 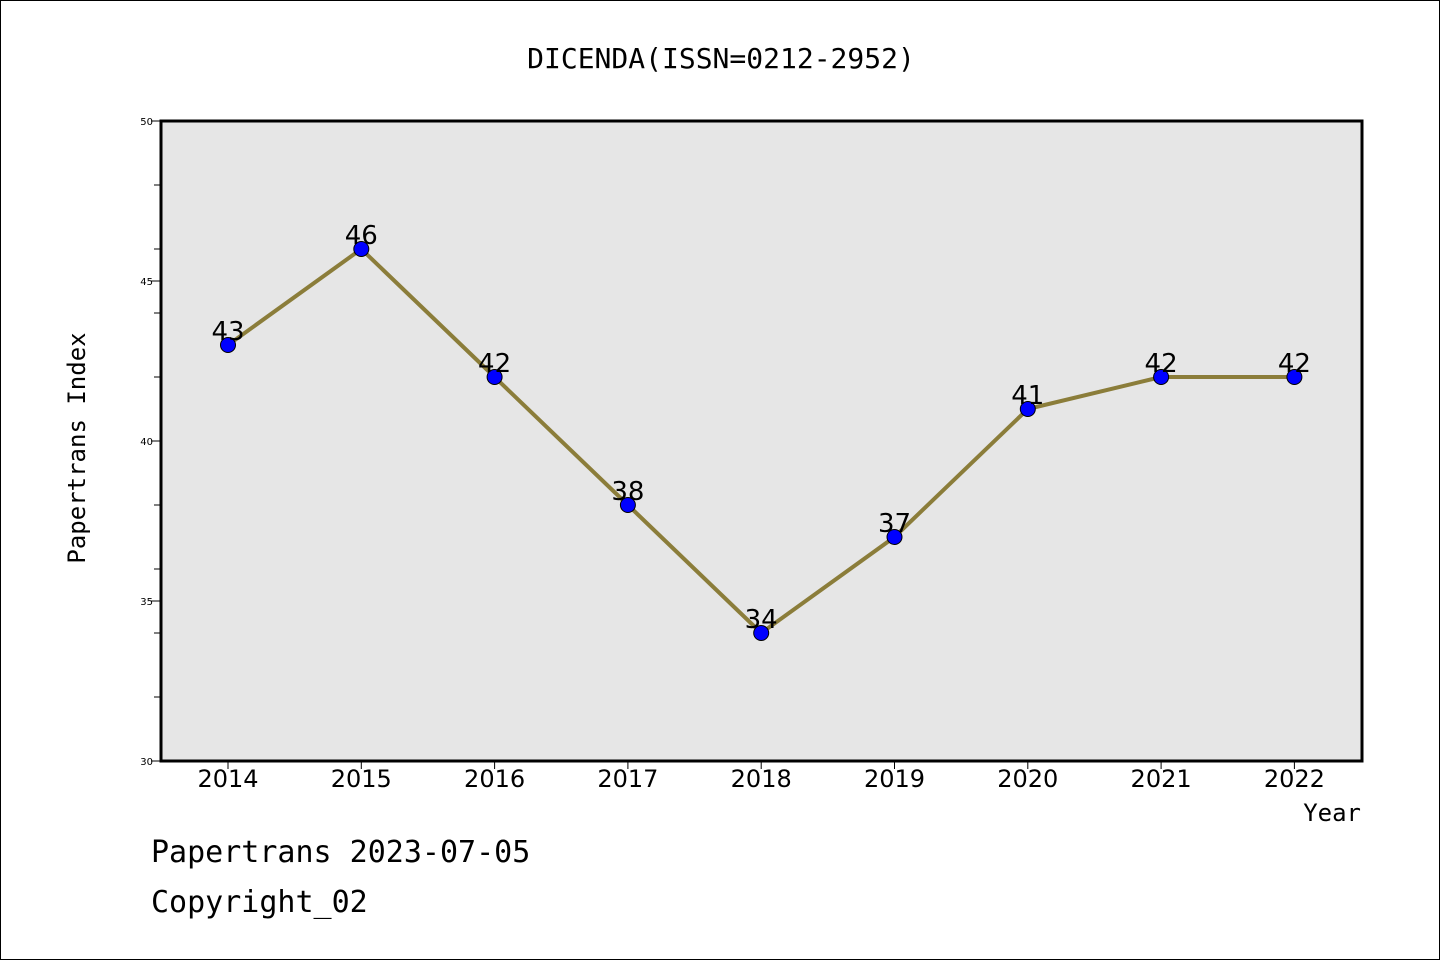 What do you see at coordinates (146, 762) in the screenshot?
I see `y-tick-label: 30` at bounding box center [146, 762].